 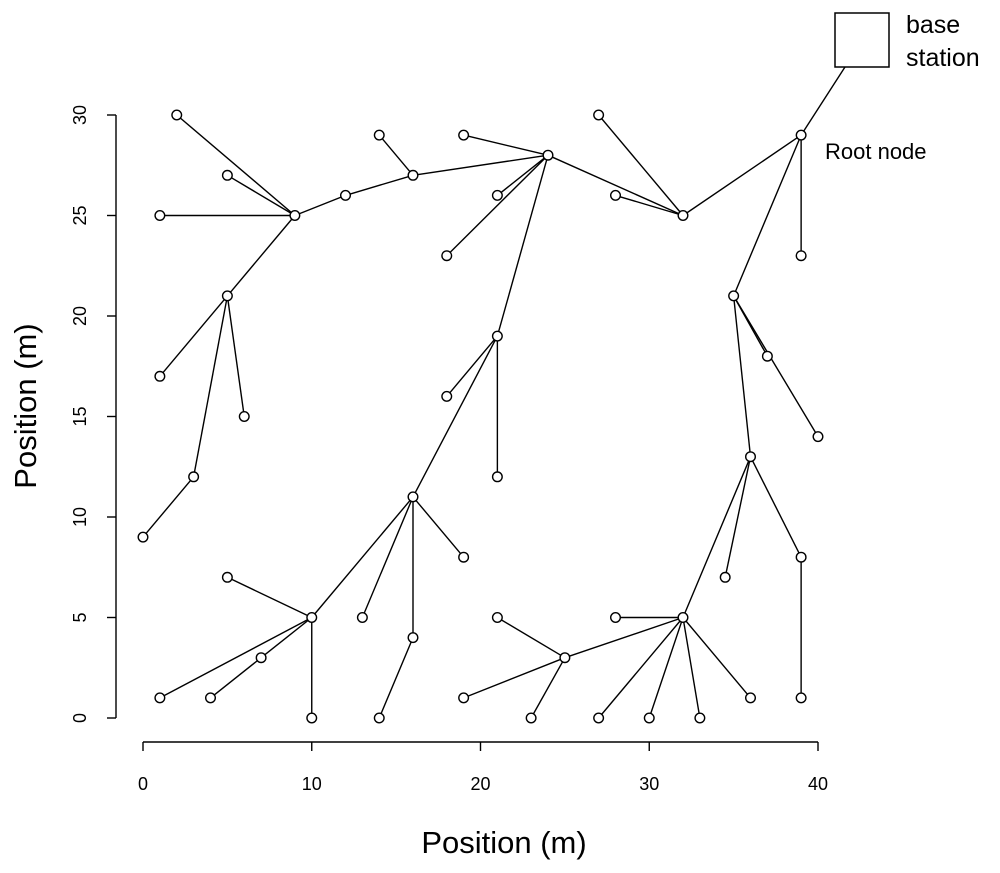 I want to click on base-station-link, so click(x=823, y=101).